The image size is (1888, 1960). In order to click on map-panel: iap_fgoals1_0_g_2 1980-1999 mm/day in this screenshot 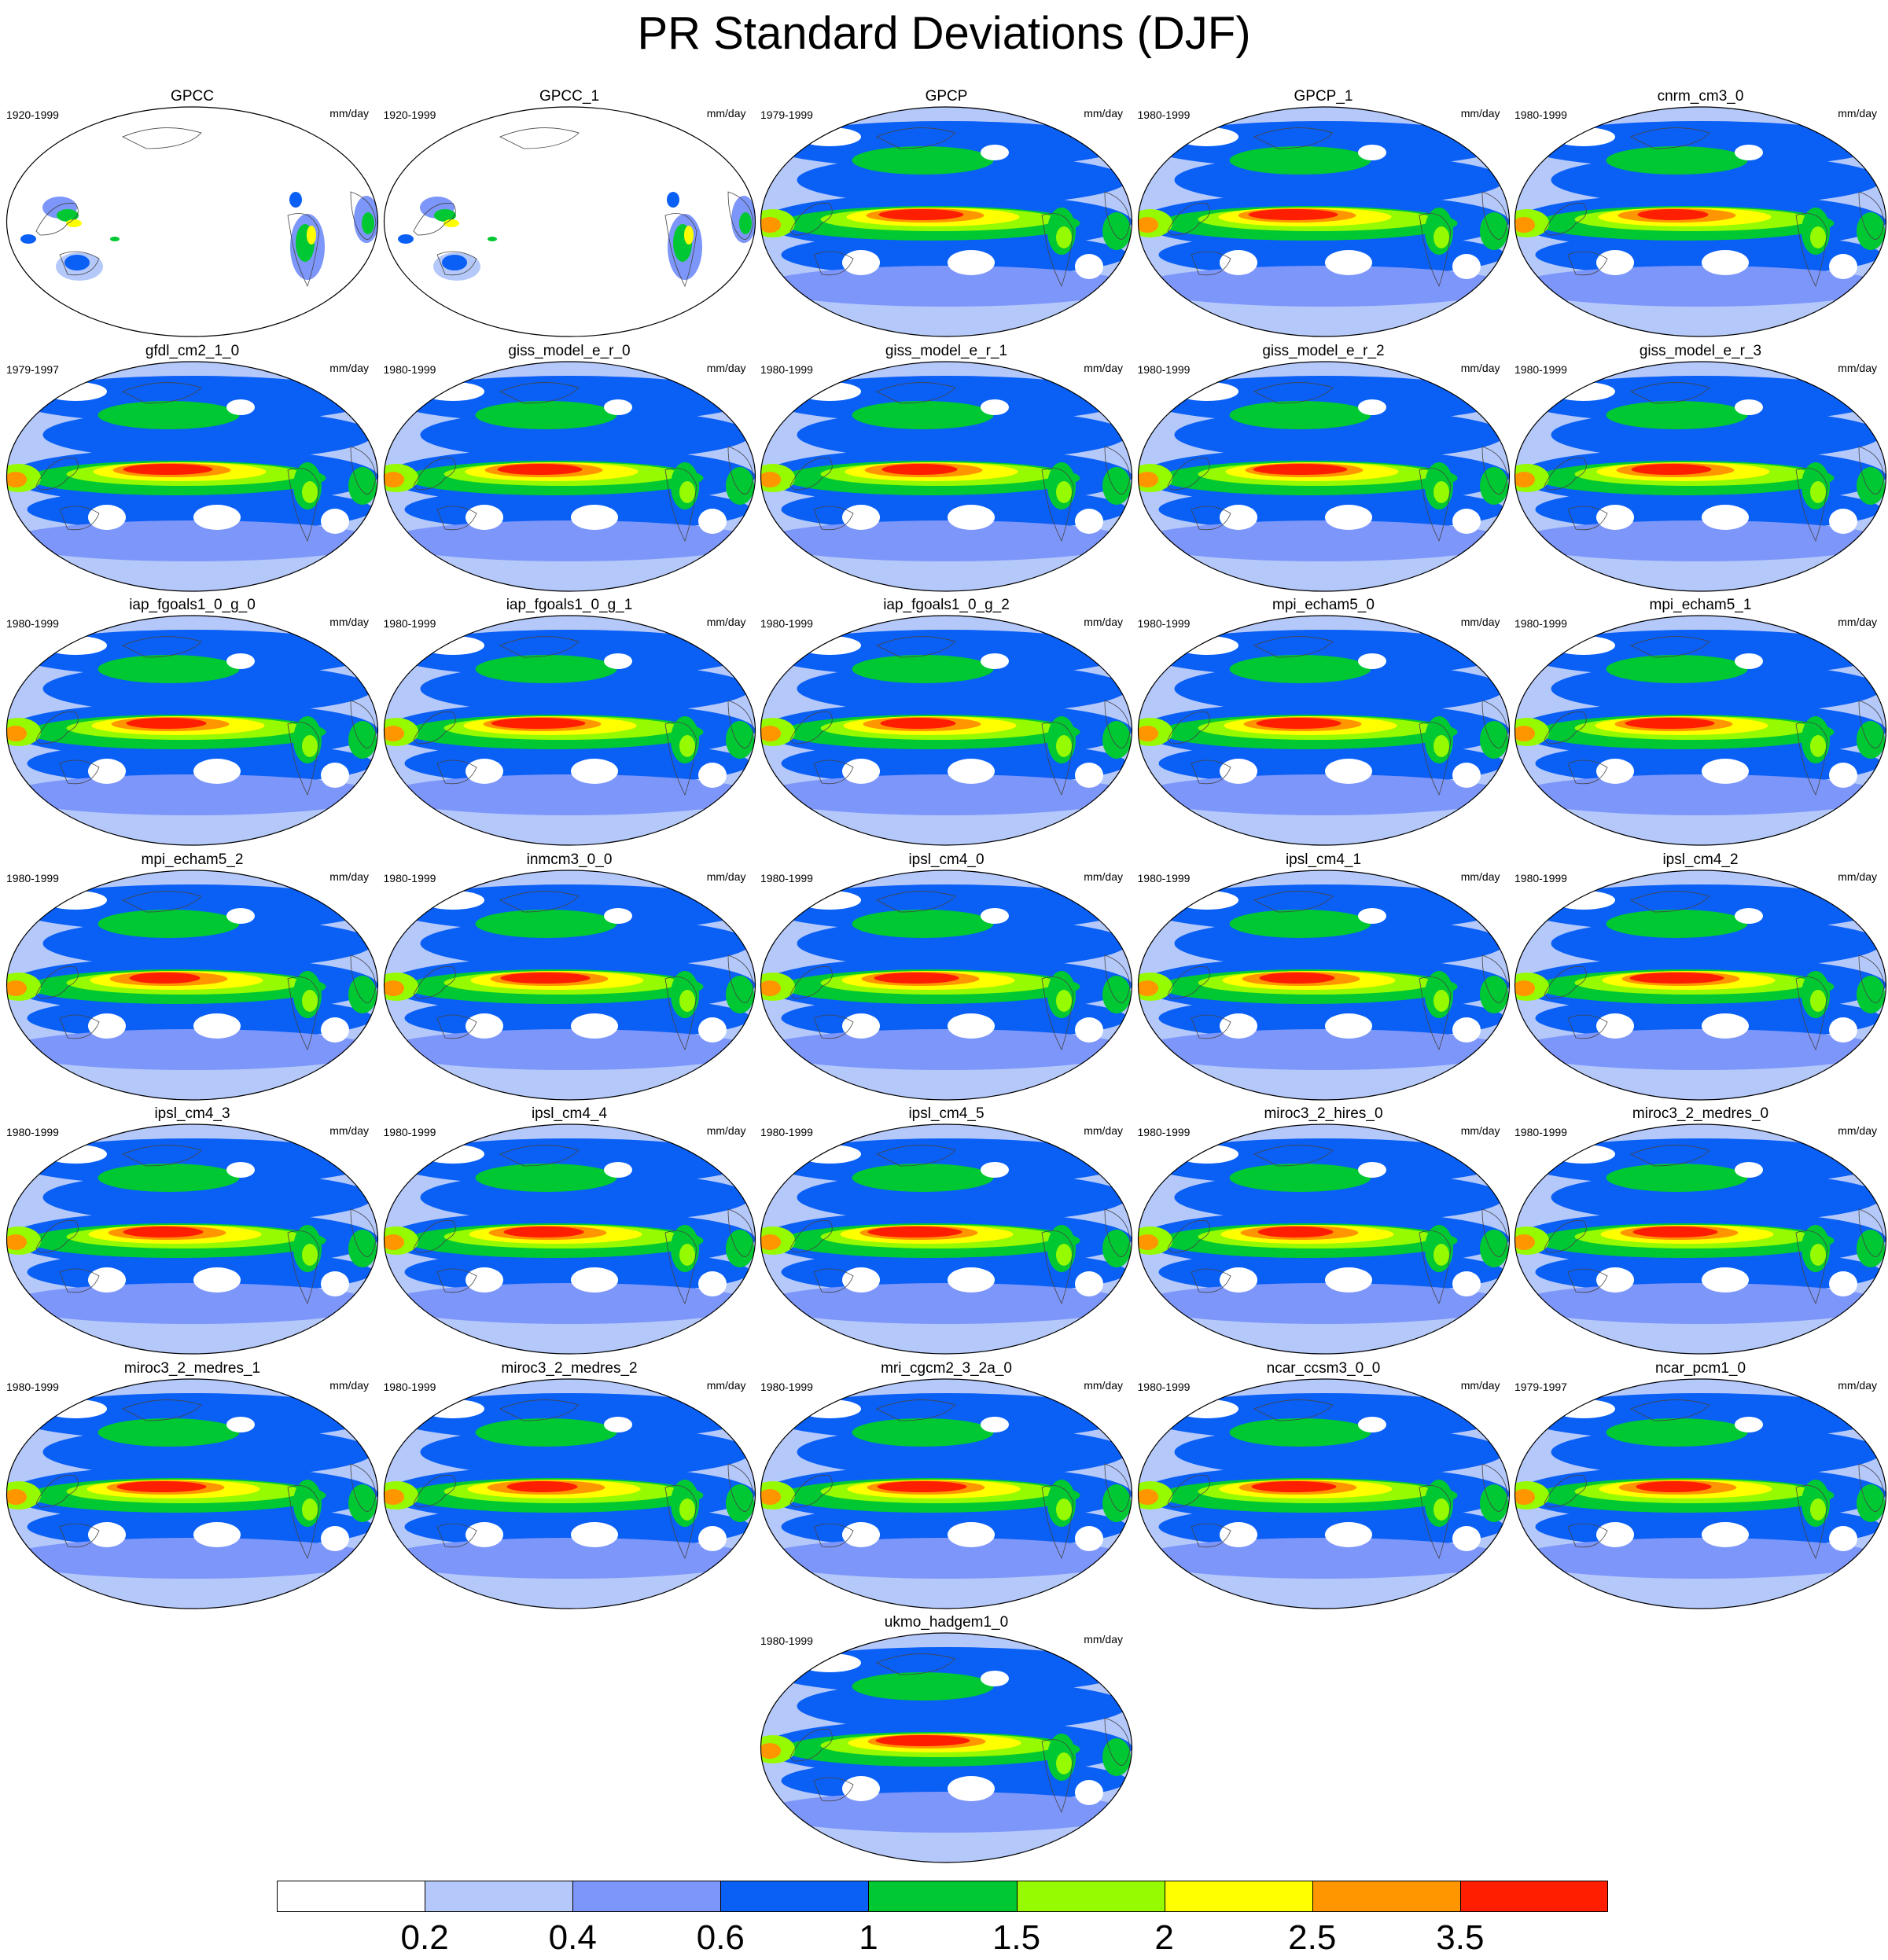, I will do `click(946, 722)`.